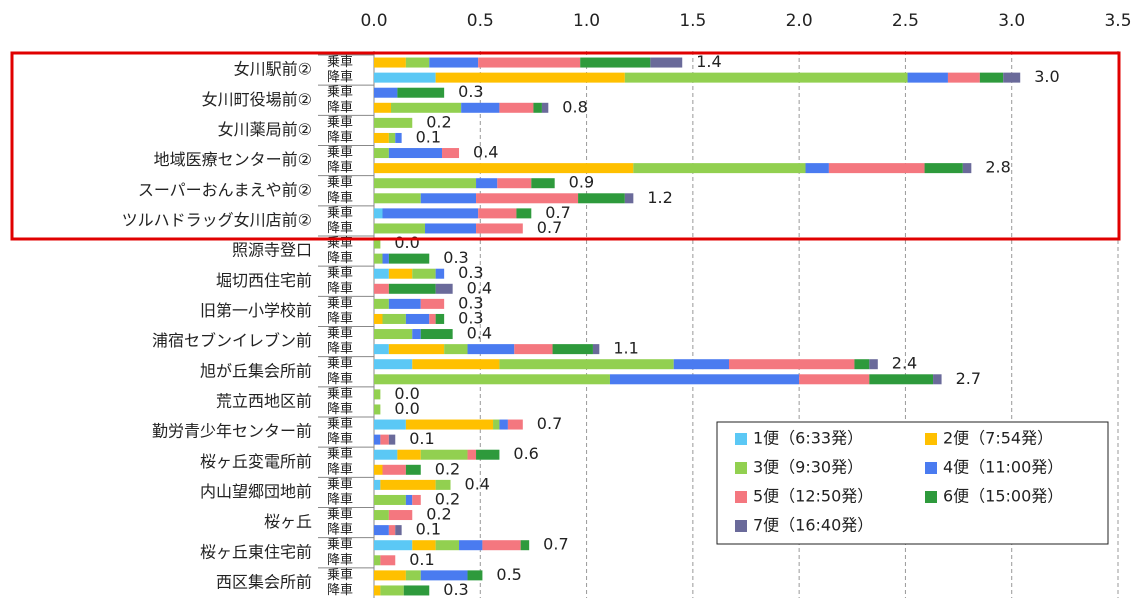  Describe the element at coordinates (288, 521) in the screenshot. I see `stop-label: 桜ヶ丘` at that location.